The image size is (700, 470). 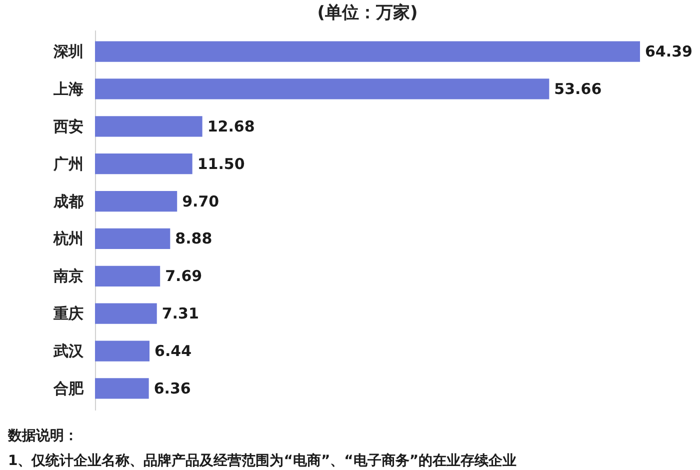 What do you see at coordinates (231, 126) in the screenshot?
I see `data-label: 12.68` at bounding box center [231, 126].